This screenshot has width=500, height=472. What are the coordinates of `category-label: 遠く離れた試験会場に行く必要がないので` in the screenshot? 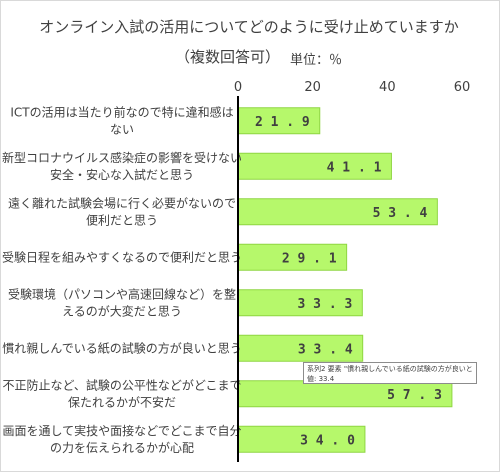 It's located at (122, 202).